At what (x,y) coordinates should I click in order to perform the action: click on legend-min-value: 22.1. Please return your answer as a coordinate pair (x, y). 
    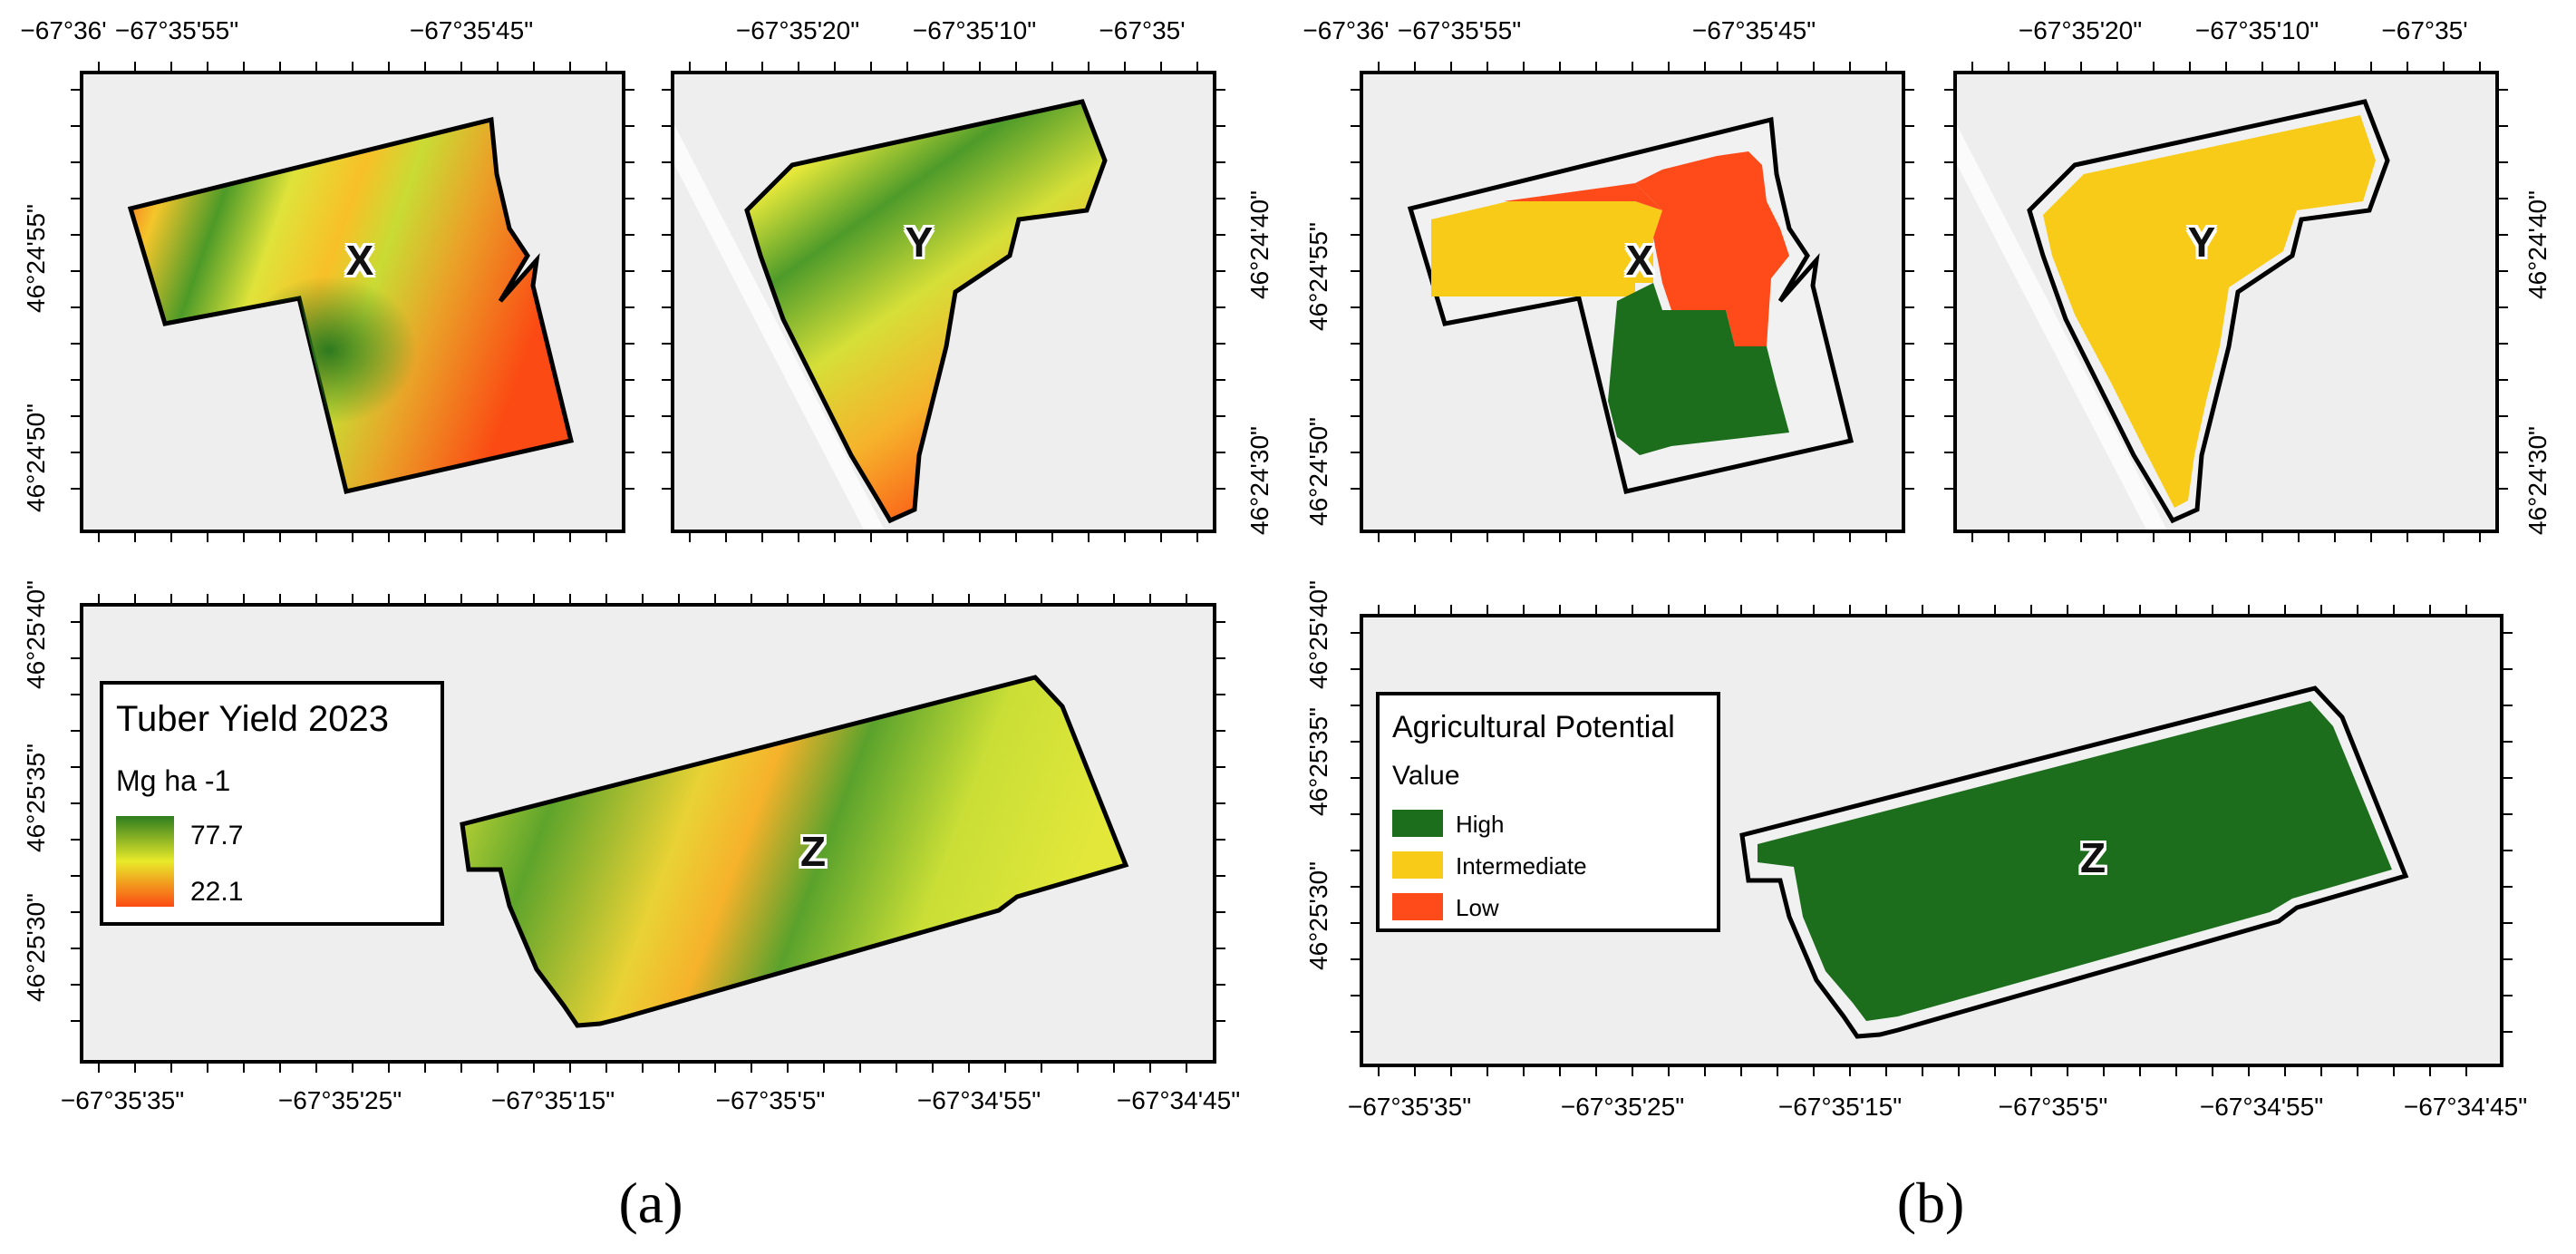
    Looking at the image, I should click on (217, 892).